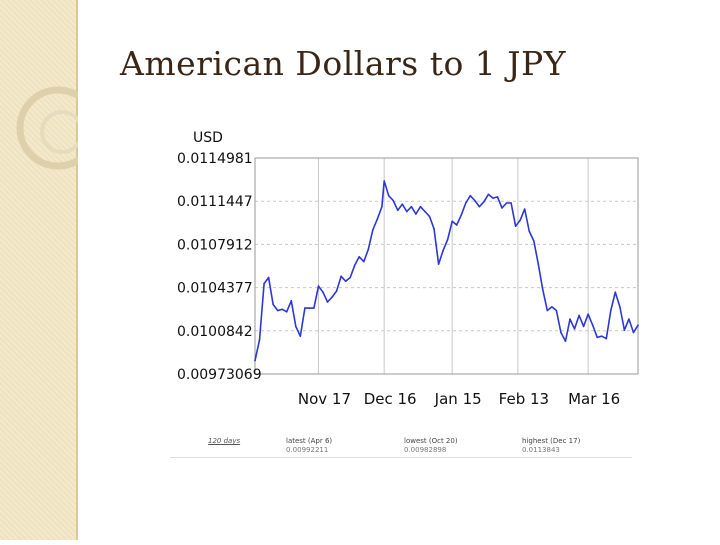 The image size is (720, 545). Describe the element at coordinates (215, 202) in the screenshot. I see `y-tick-label: 0.0111447` at that location.